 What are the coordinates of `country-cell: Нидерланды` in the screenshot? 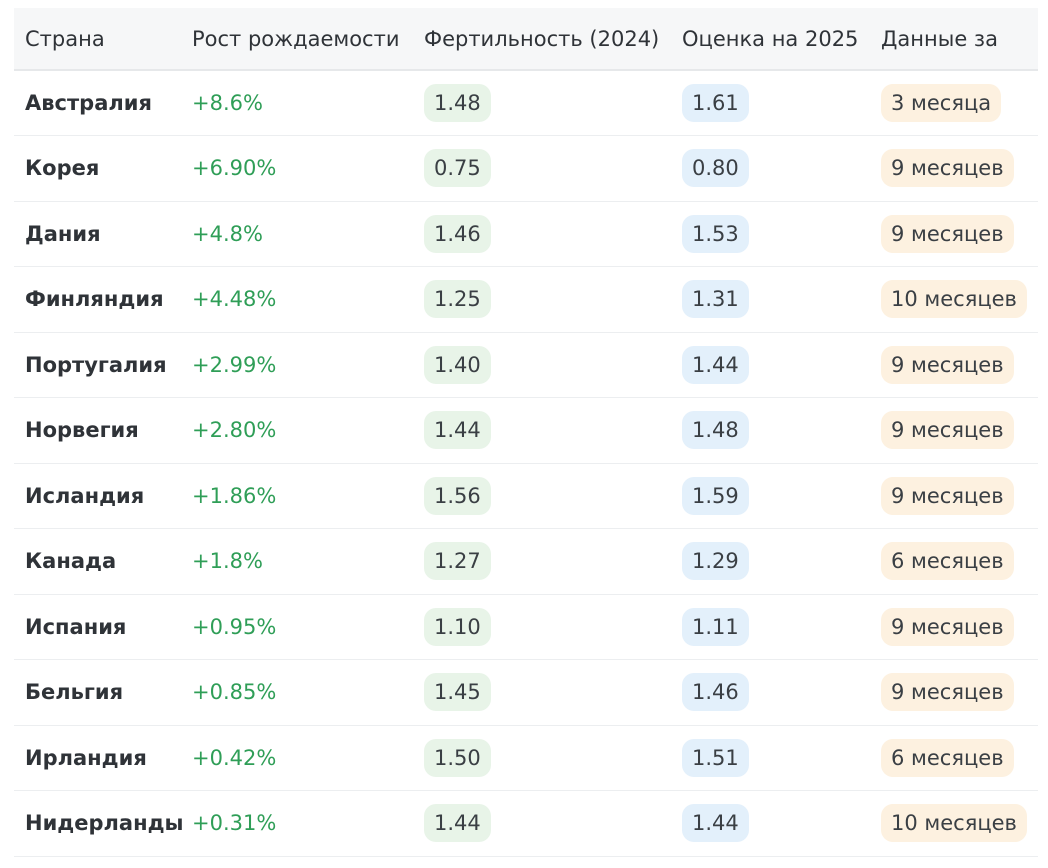 It's located at (104, 823).